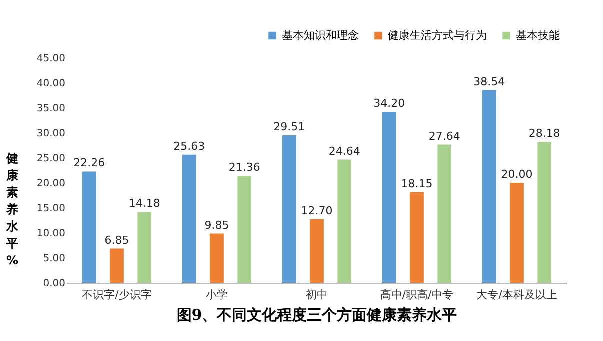 This screenshot has width=603, height=341. Describe the element at coordinates (317, 211) in the screenshot. I see `data-label: 12.70` at that location.